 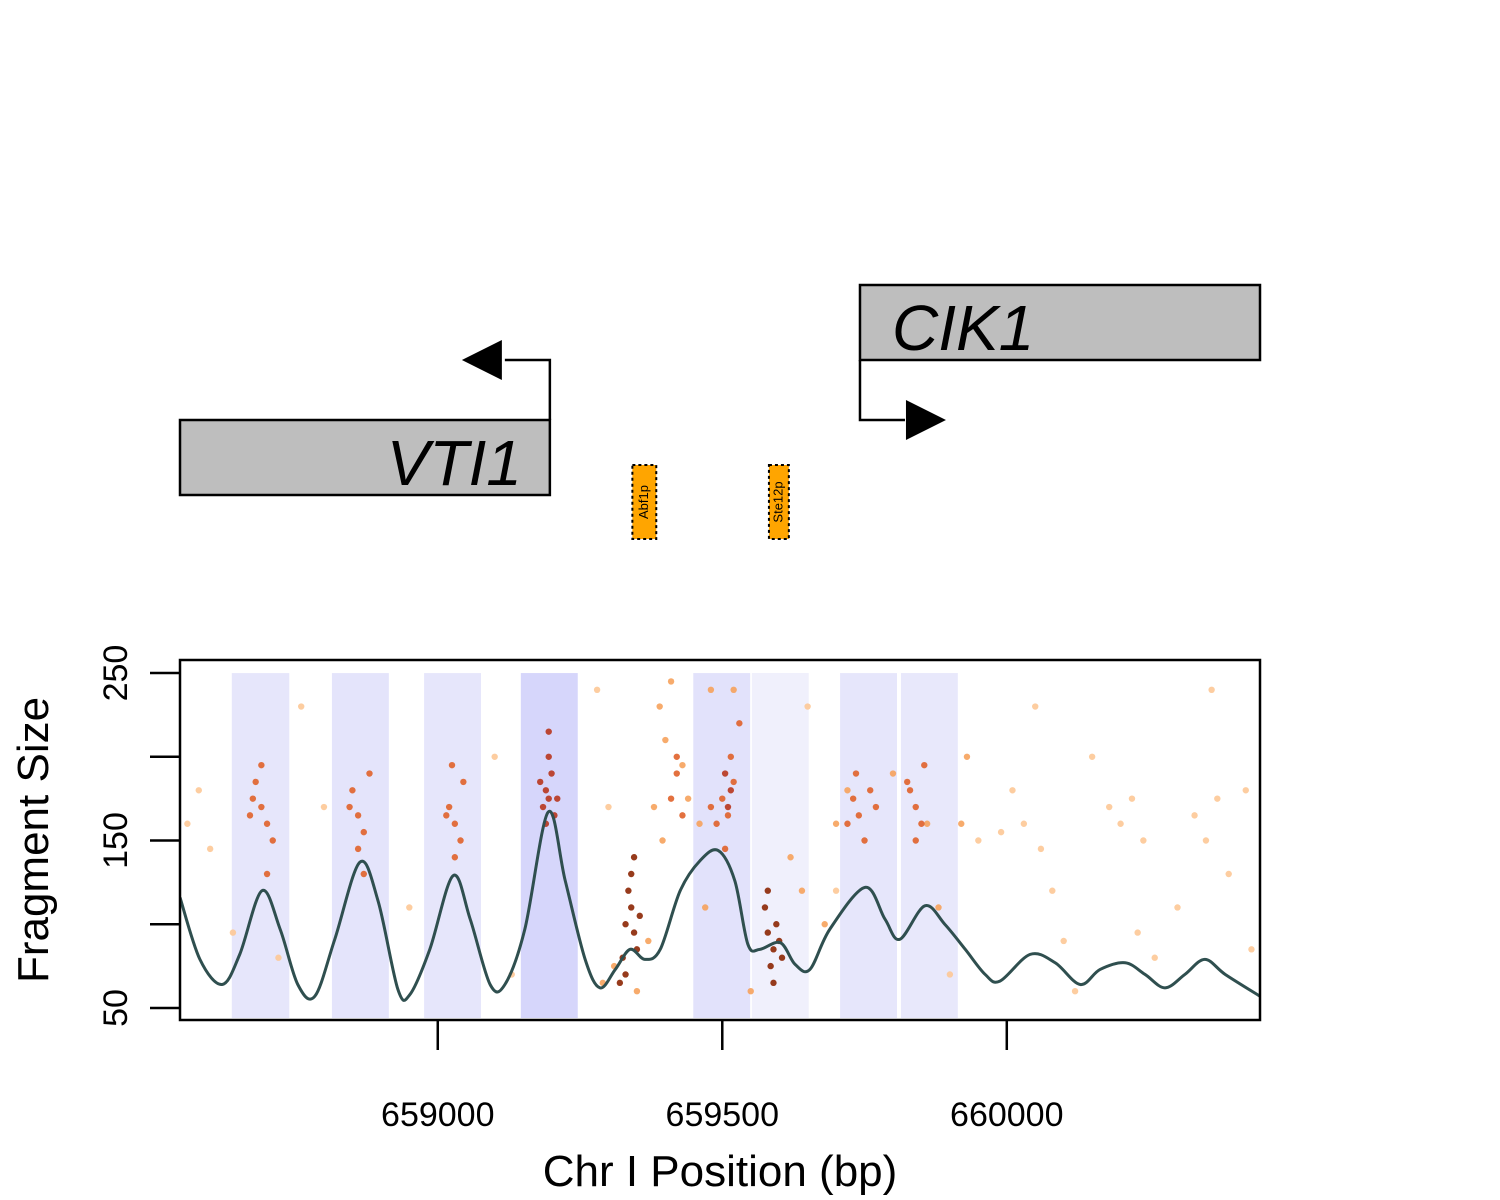 What do you see at coordinates (720, 1171) in the screenshot?
I see `x-axis-title: Chr I Position (bp)` at bounding box center [720, 1171].